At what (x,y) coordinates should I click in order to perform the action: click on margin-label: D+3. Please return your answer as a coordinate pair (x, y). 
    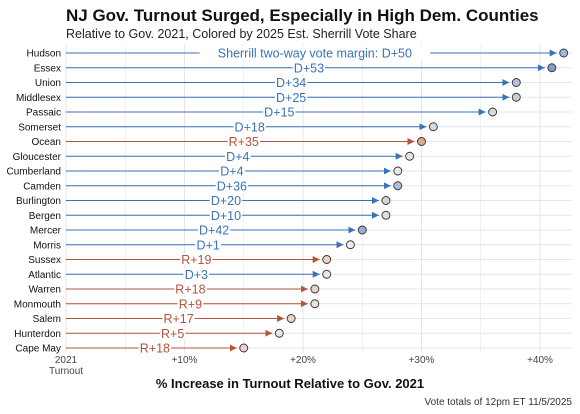
    Looking at the image, I should click on (196, 275).